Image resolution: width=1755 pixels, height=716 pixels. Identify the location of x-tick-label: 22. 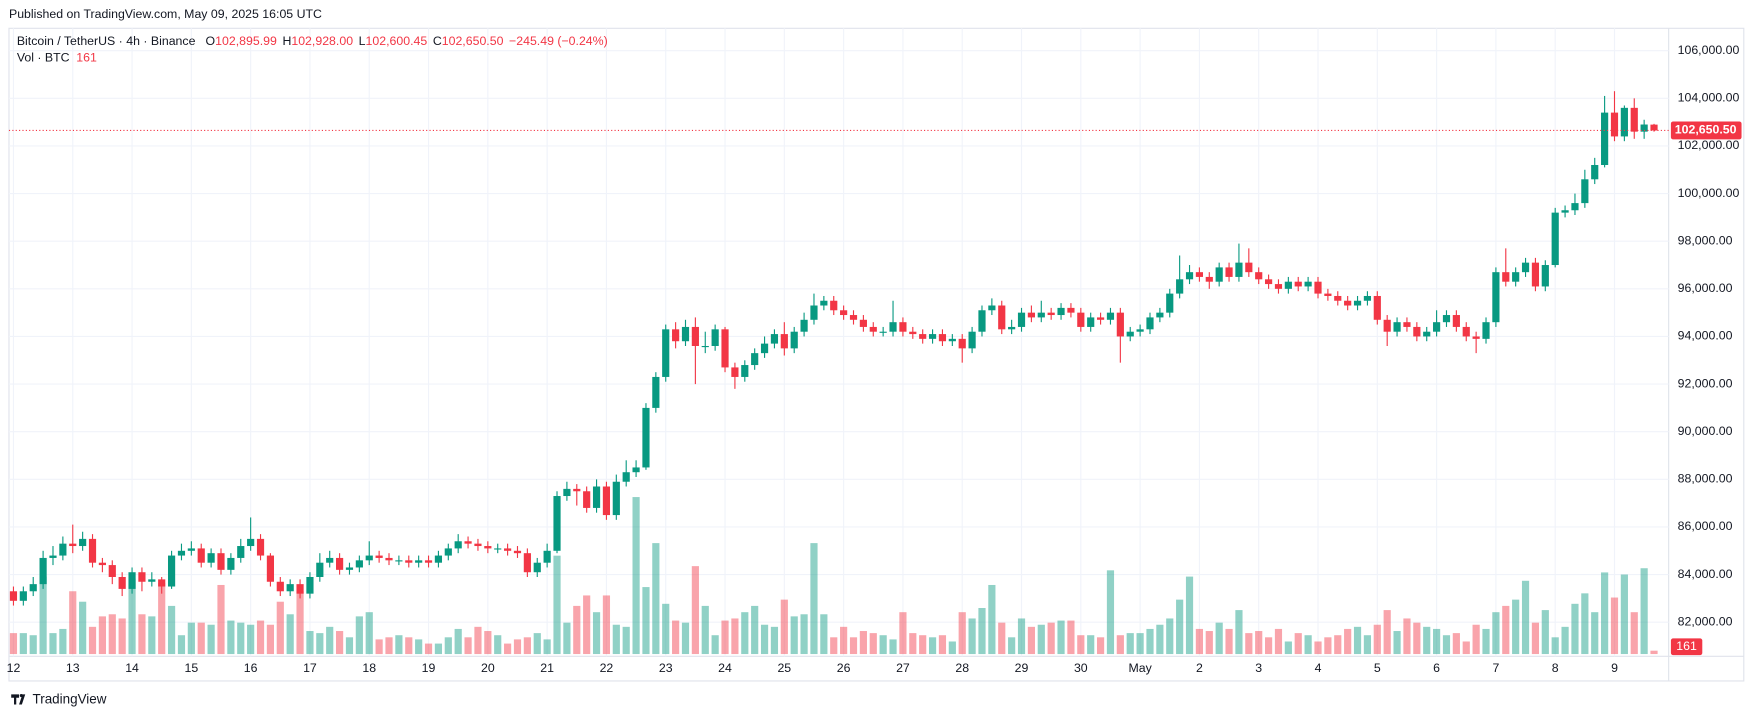
(607, 668).